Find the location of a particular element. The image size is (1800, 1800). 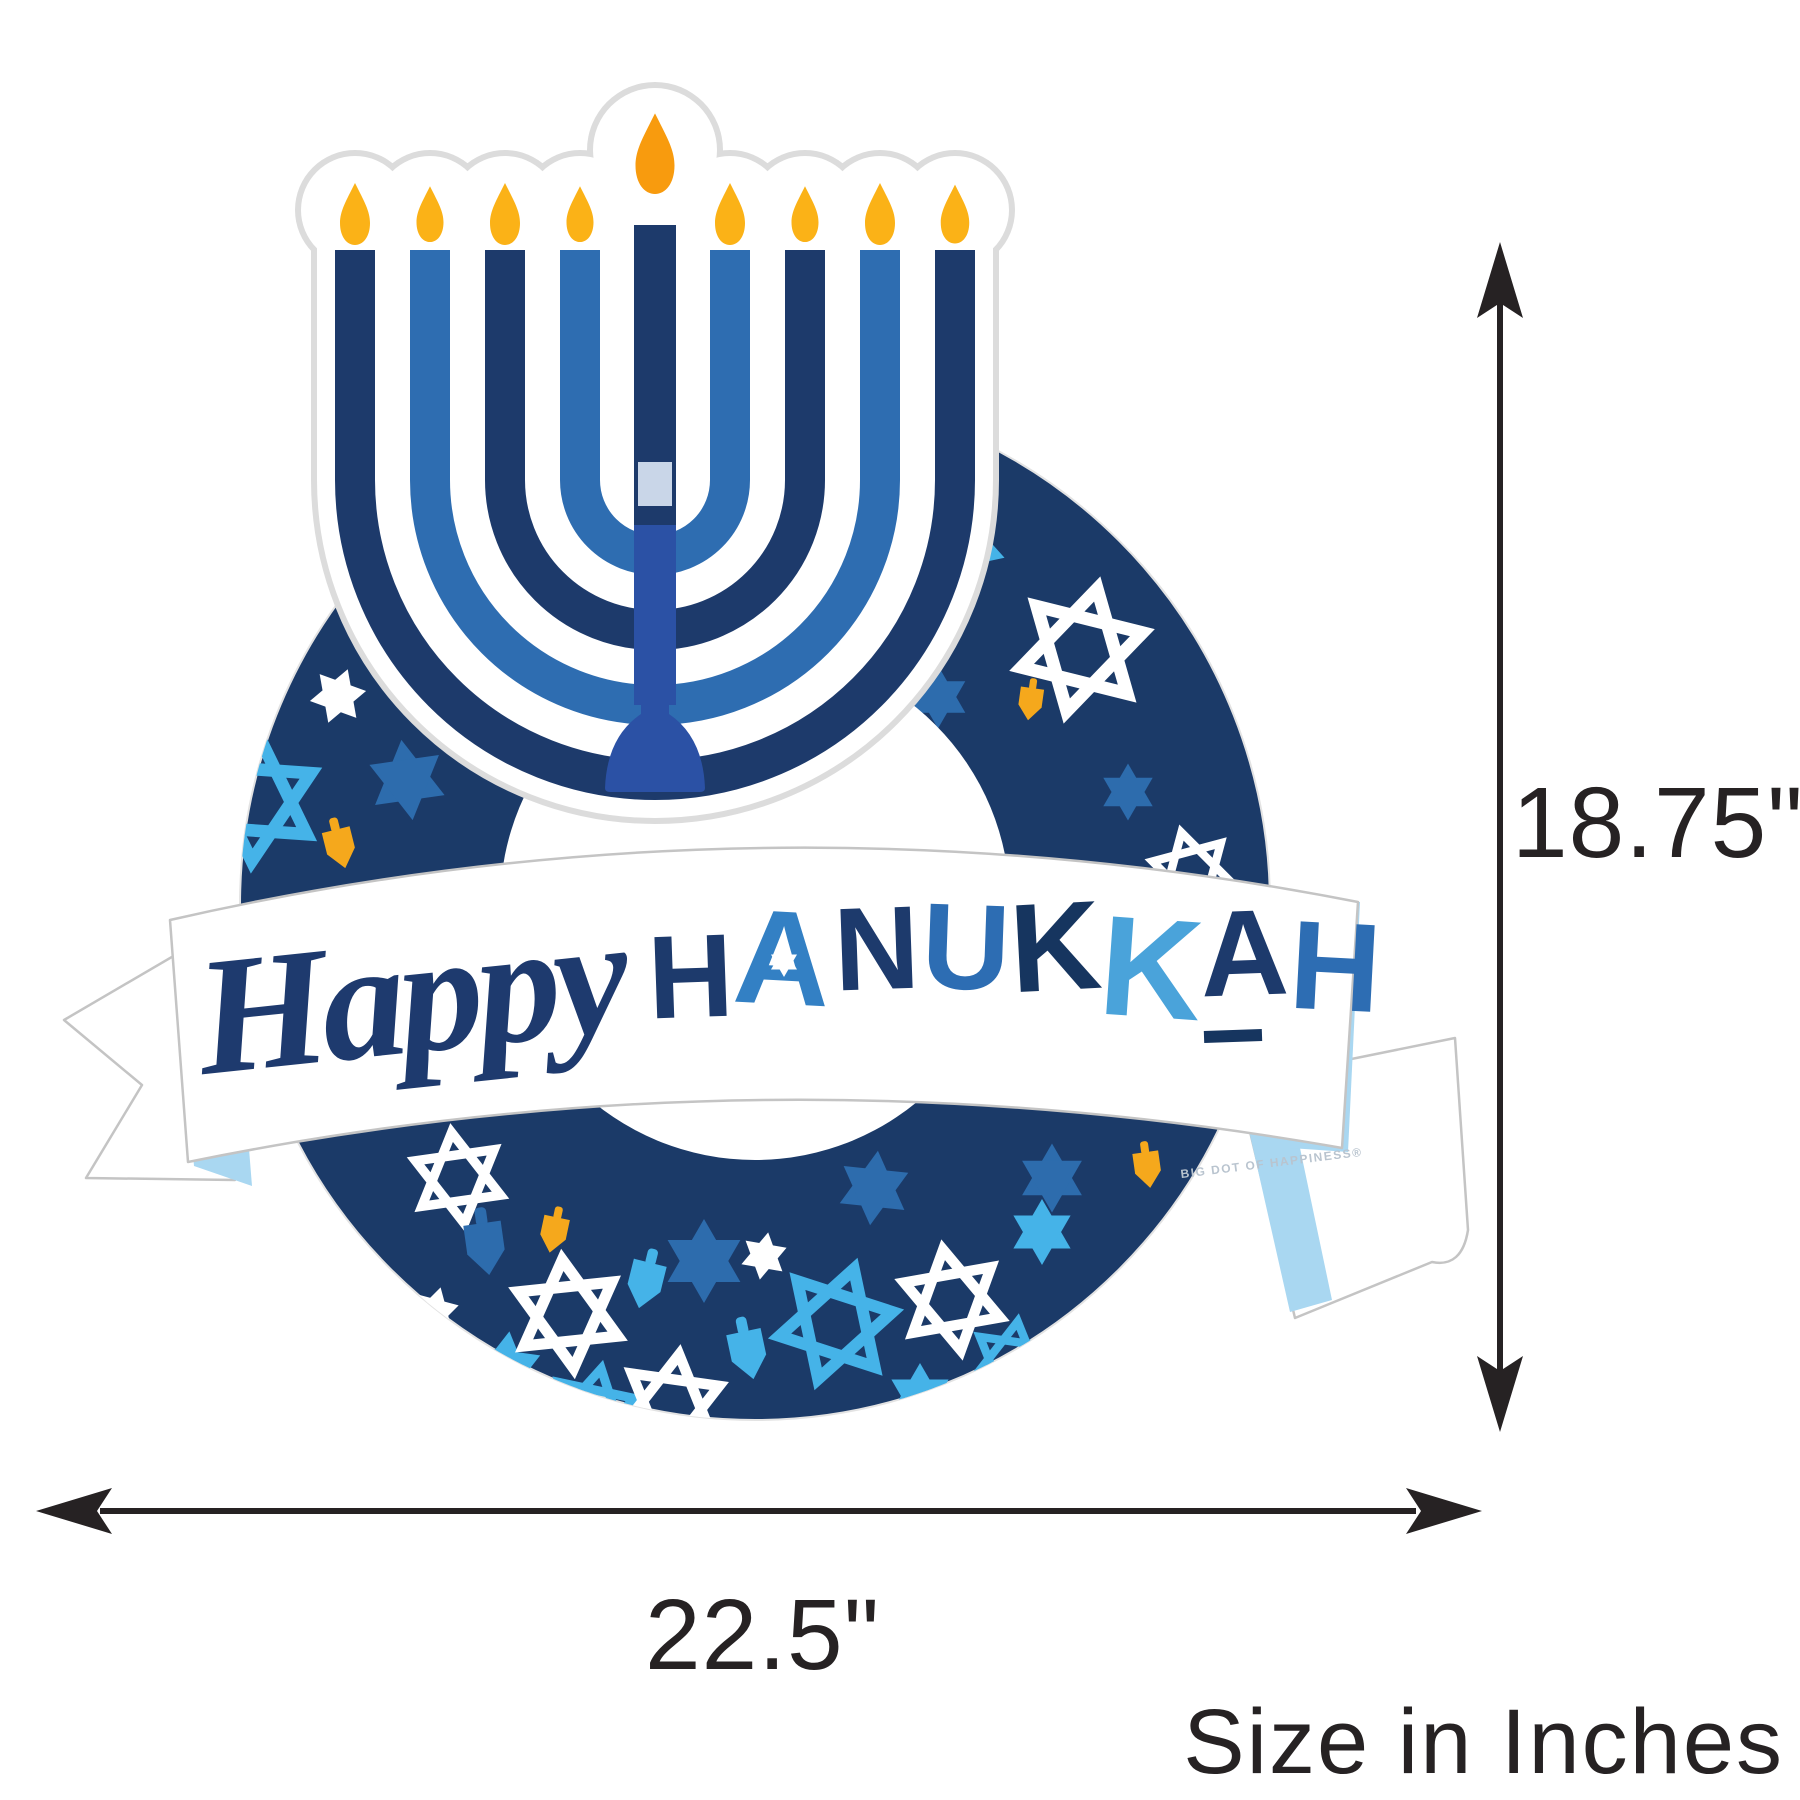

height-arrow is located at coordinates (1500, 837).